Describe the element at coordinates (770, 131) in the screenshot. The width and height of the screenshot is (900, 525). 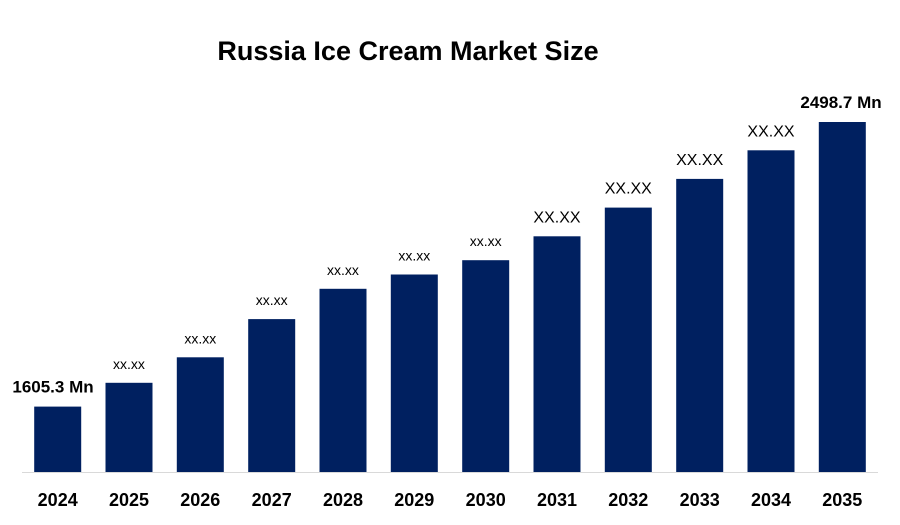
I see `data-label-2034: XX.XX` at that location.